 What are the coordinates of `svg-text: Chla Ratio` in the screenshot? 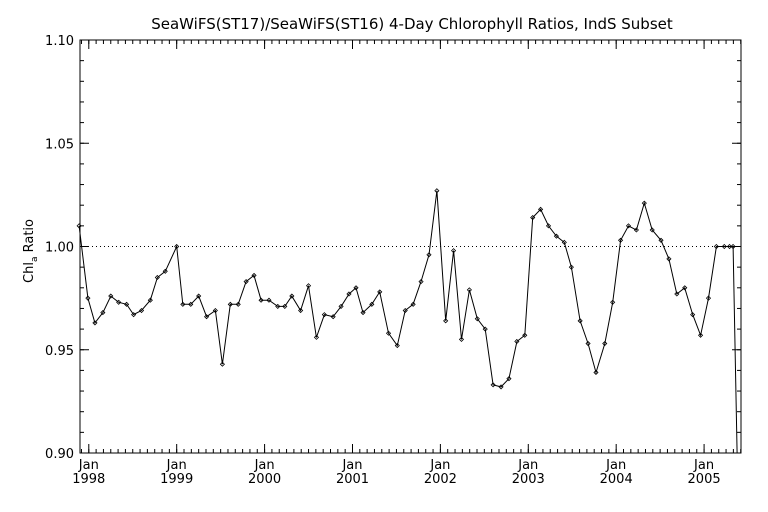 It's located at (31, 251).